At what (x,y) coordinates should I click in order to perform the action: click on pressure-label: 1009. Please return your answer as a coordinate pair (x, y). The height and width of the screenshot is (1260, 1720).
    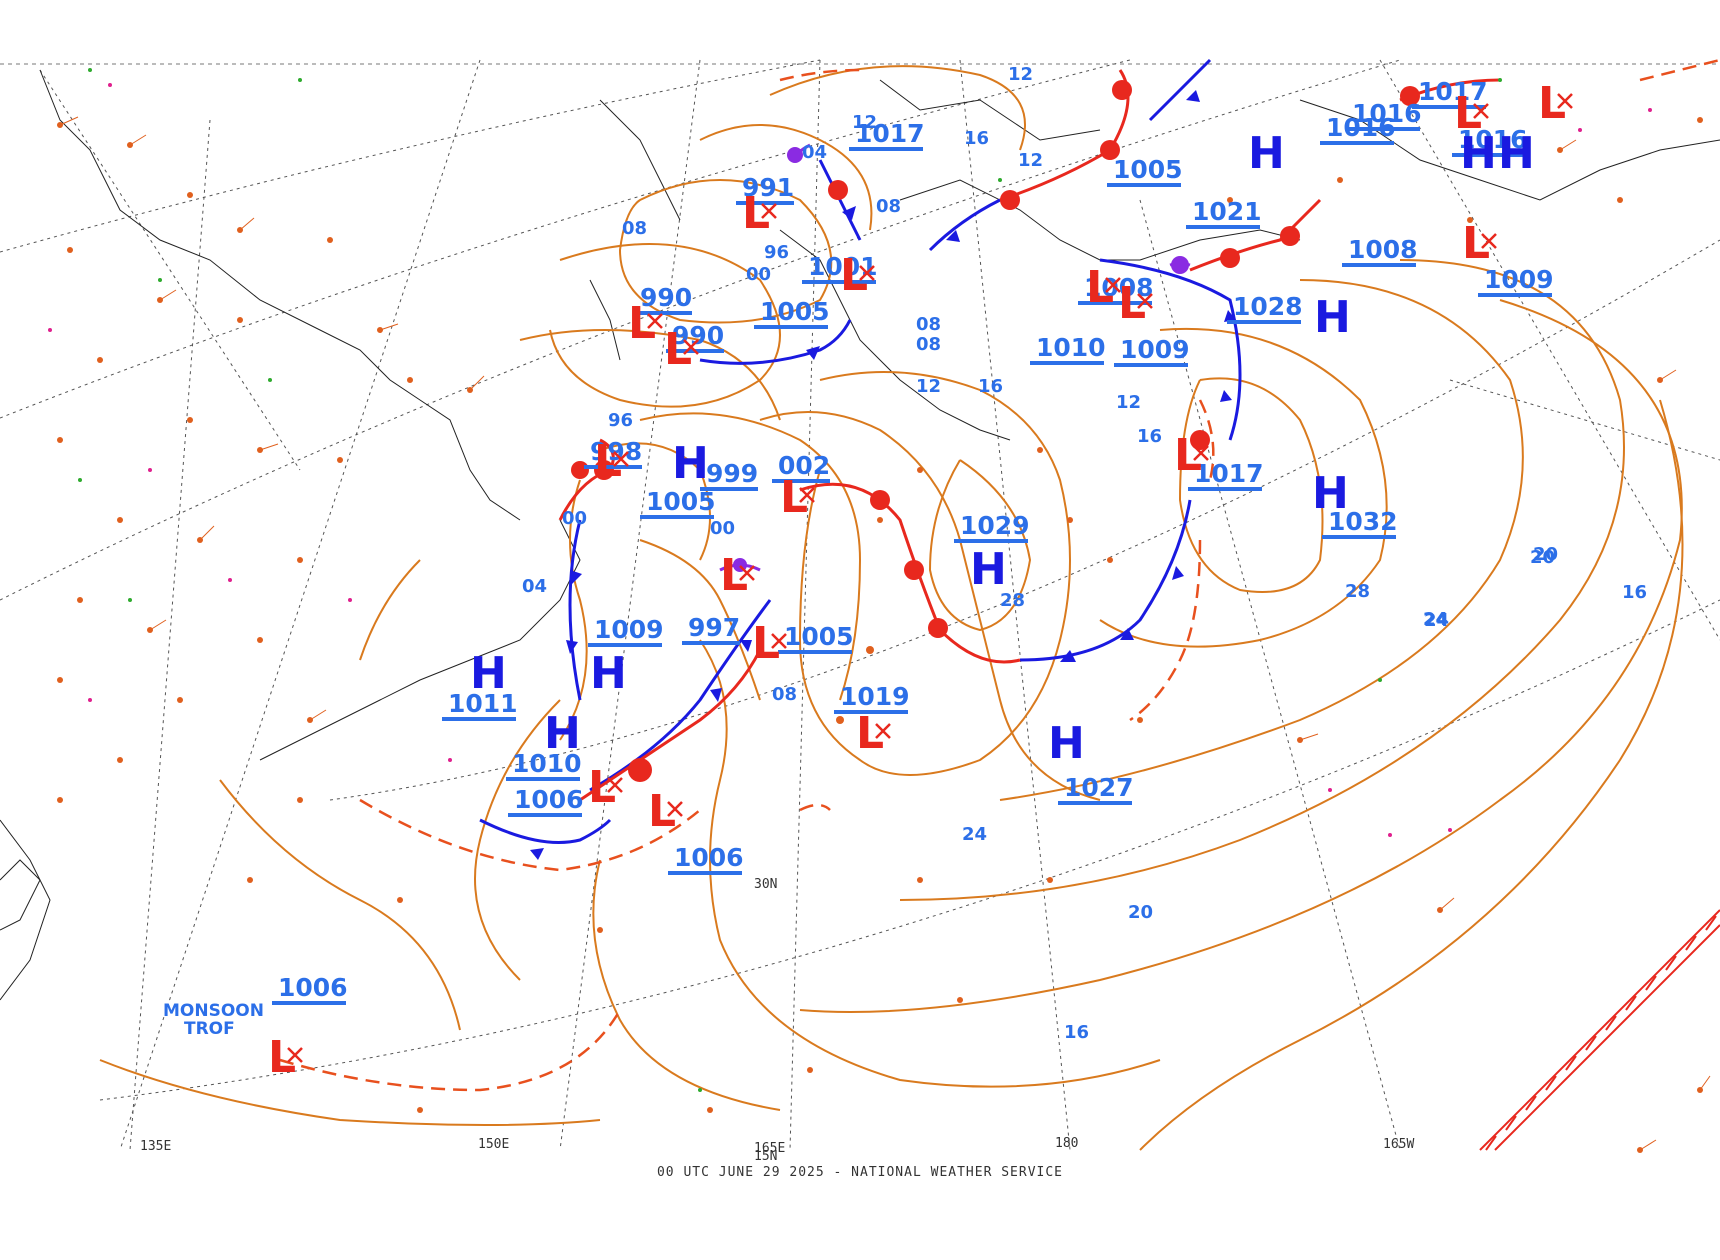
    Looking at the image, I should click on (1519, 279).